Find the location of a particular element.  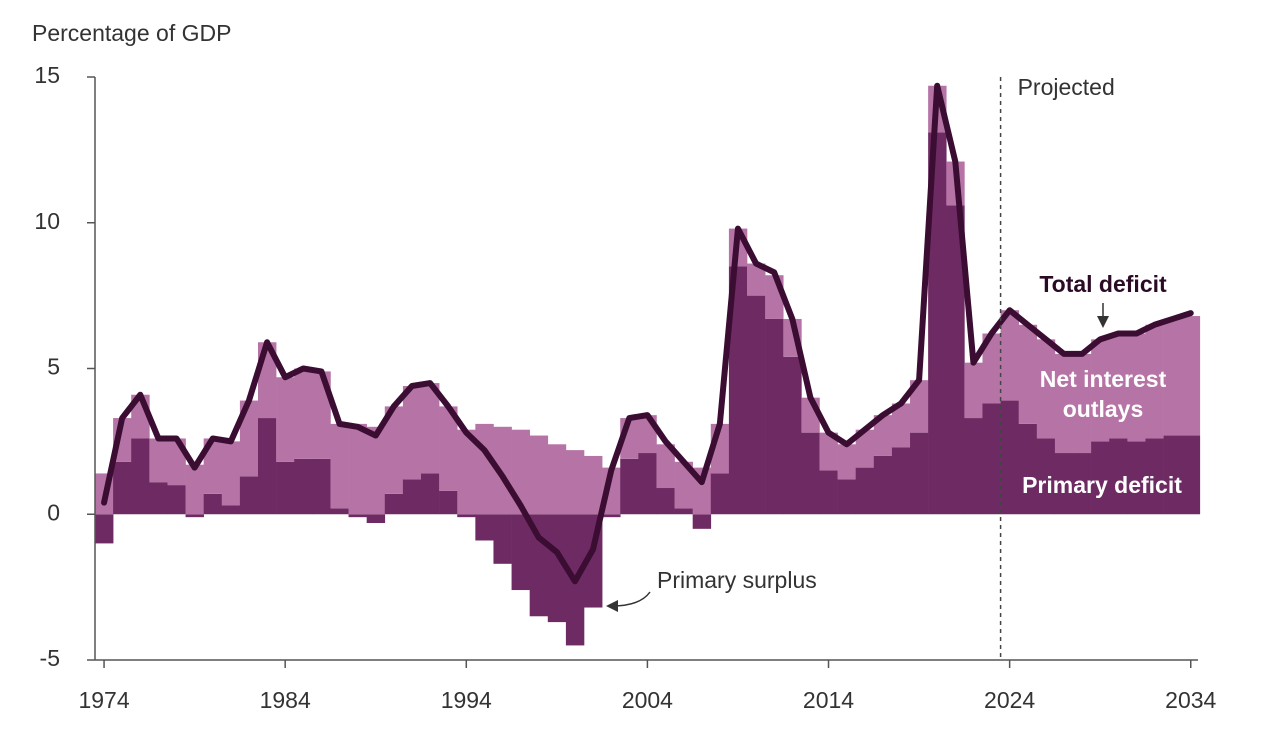

y-tick-label: 15 is located at coordinates (47, 75).